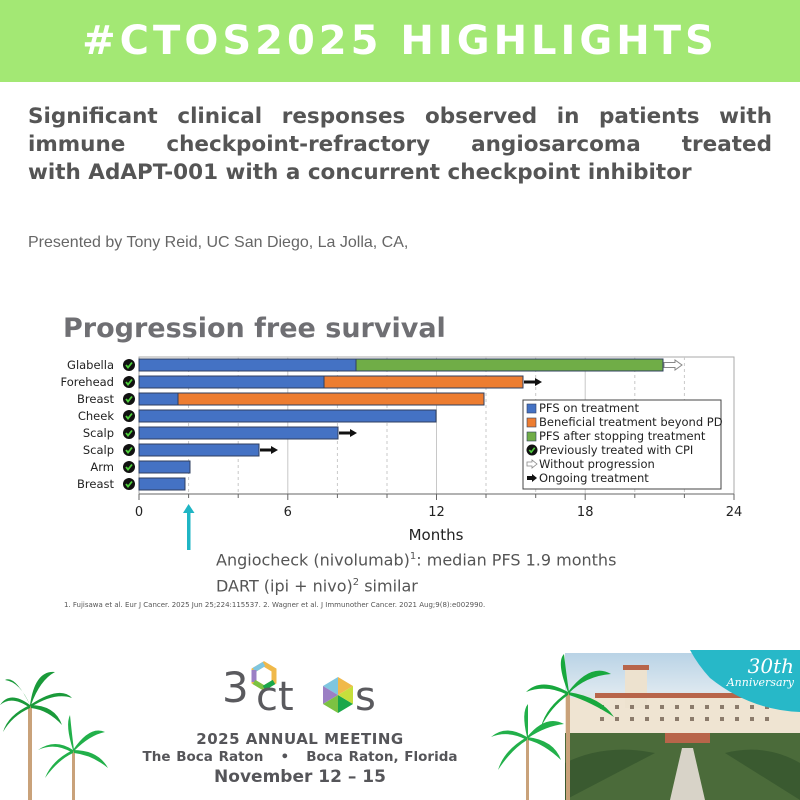  Describe the element at coordinates (275, 696) in the screenshot. I see `logo-text: ct` at that location.